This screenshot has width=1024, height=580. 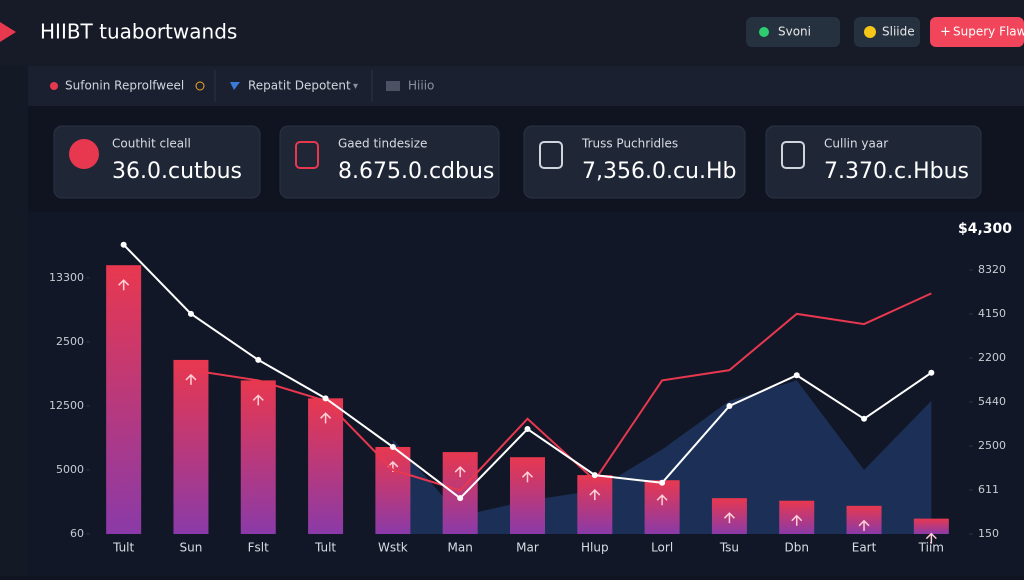 I want to click on y-tick-label: 12500, so click(x=66, y=405).